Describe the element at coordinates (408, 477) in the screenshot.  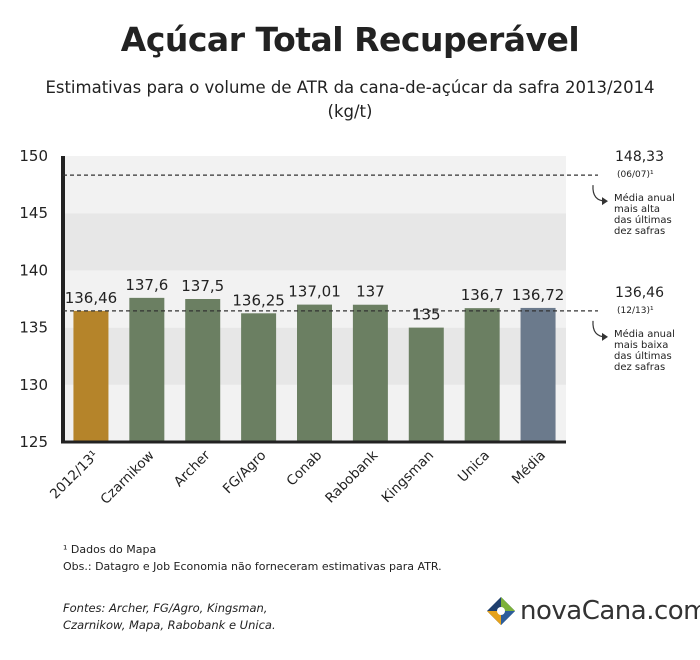
I see `x-category-label: Kingsman` at that location.